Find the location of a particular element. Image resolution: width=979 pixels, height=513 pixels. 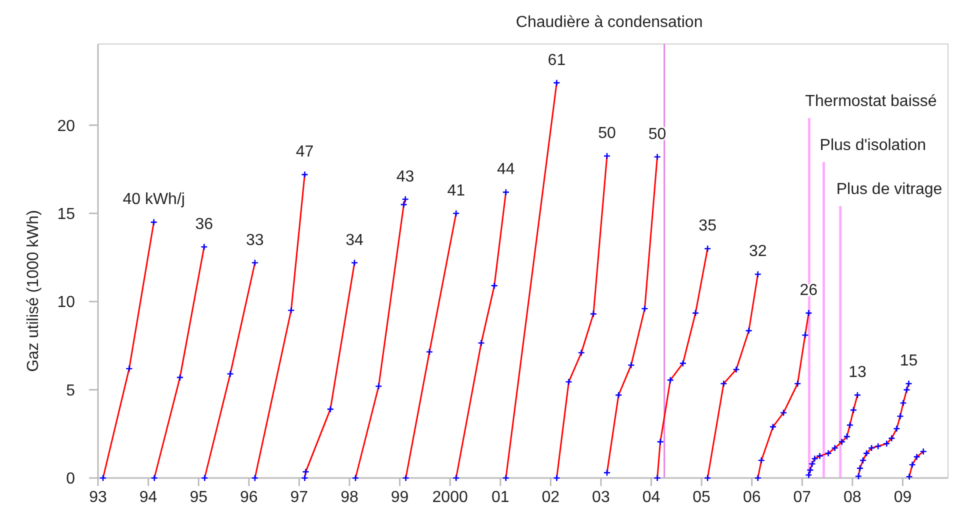

ref-line-label: Plus de vitrage is located at coordinates (889, 189).